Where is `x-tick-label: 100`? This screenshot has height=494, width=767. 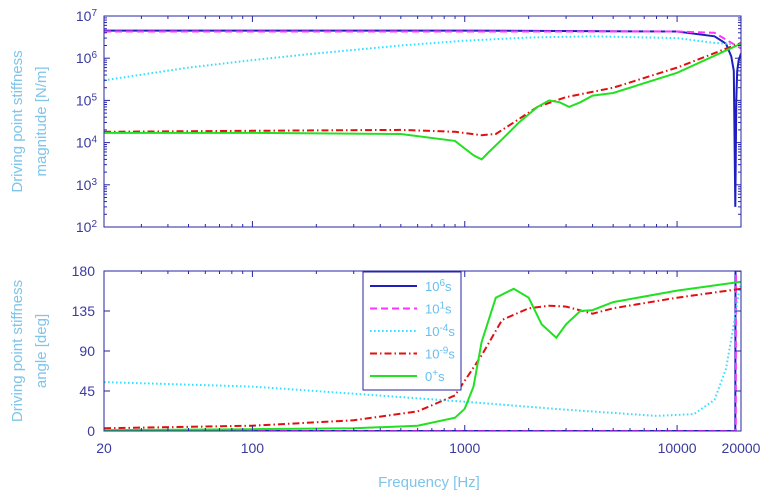 x-tick-label: 100 is located at coordinates (253, 448).